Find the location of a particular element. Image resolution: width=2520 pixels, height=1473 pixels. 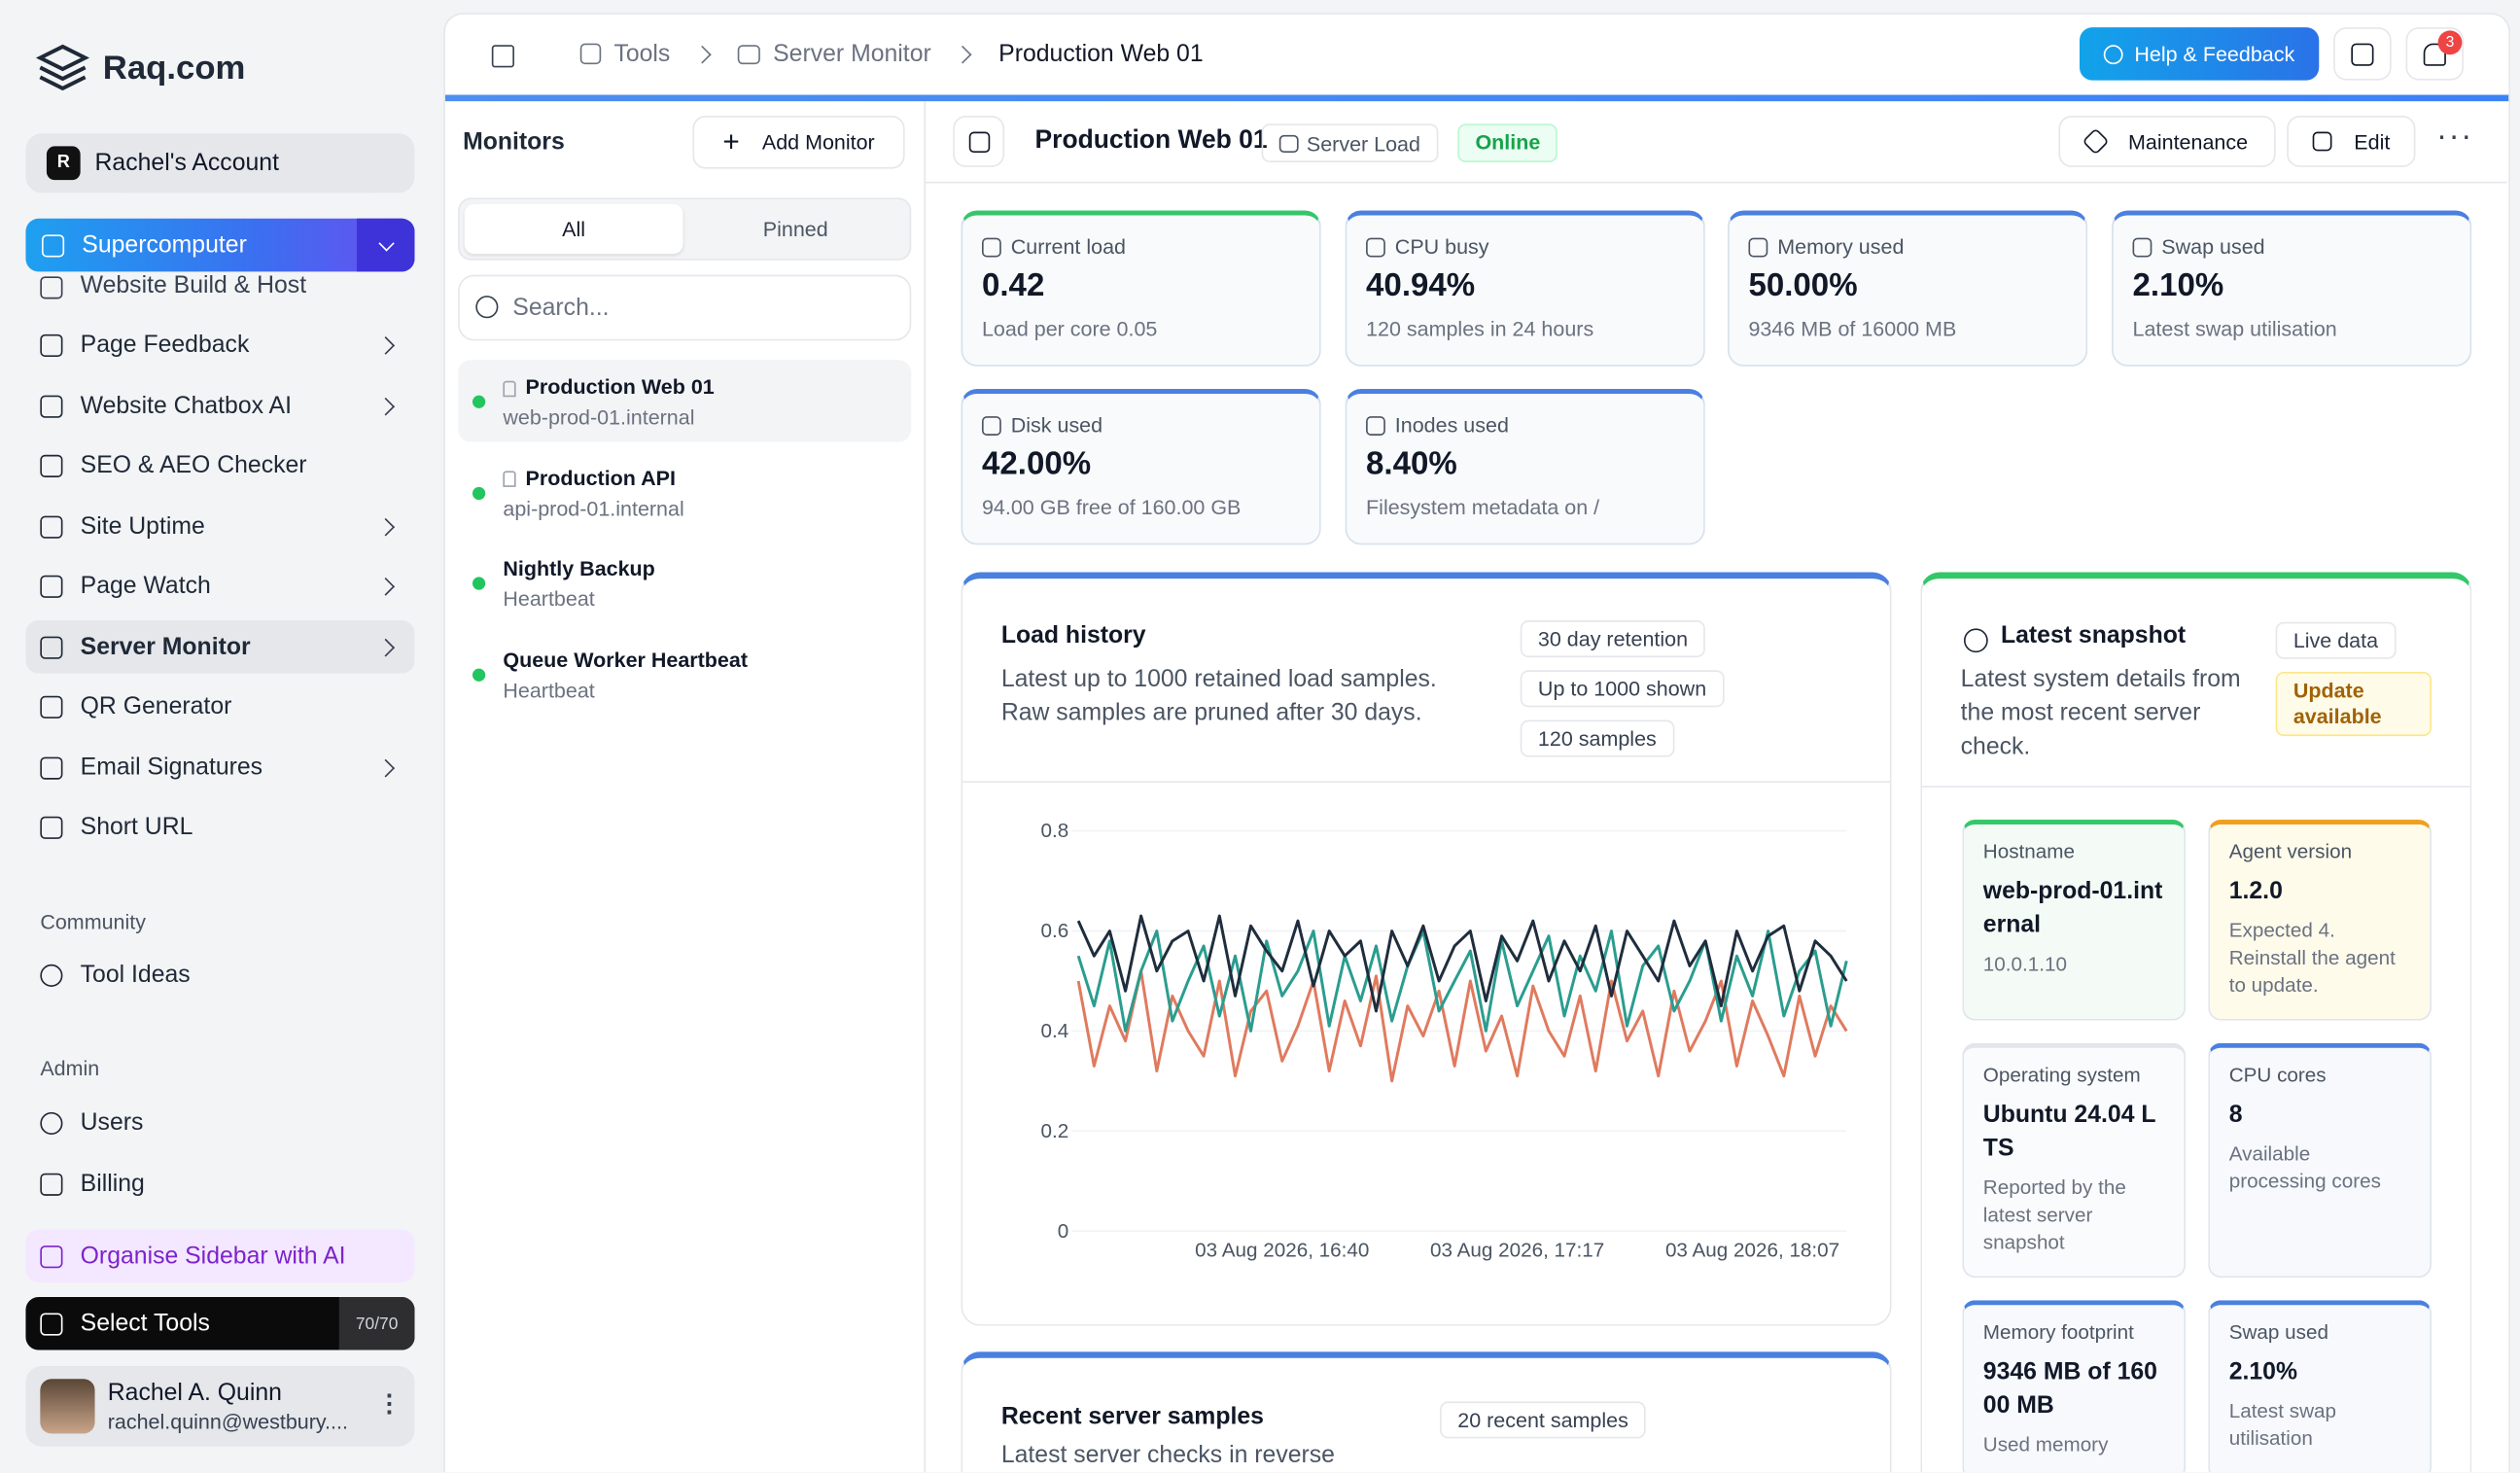

nav-item: Tool Ideas is located at coordinates (219, 974).